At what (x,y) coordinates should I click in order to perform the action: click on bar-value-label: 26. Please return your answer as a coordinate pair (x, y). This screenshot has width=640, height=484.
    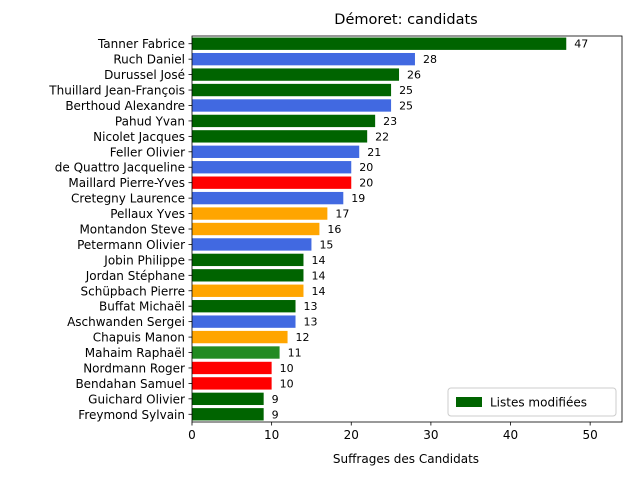
    Looking at the image, I should click on (414, 75).